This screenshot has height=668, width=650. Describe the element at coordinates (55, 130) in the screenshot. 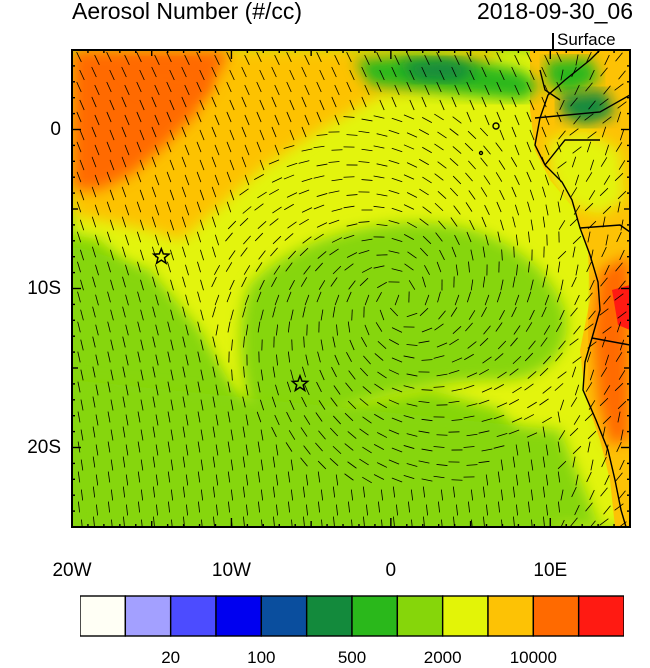

I see `y-tick-label: 0` at that location.